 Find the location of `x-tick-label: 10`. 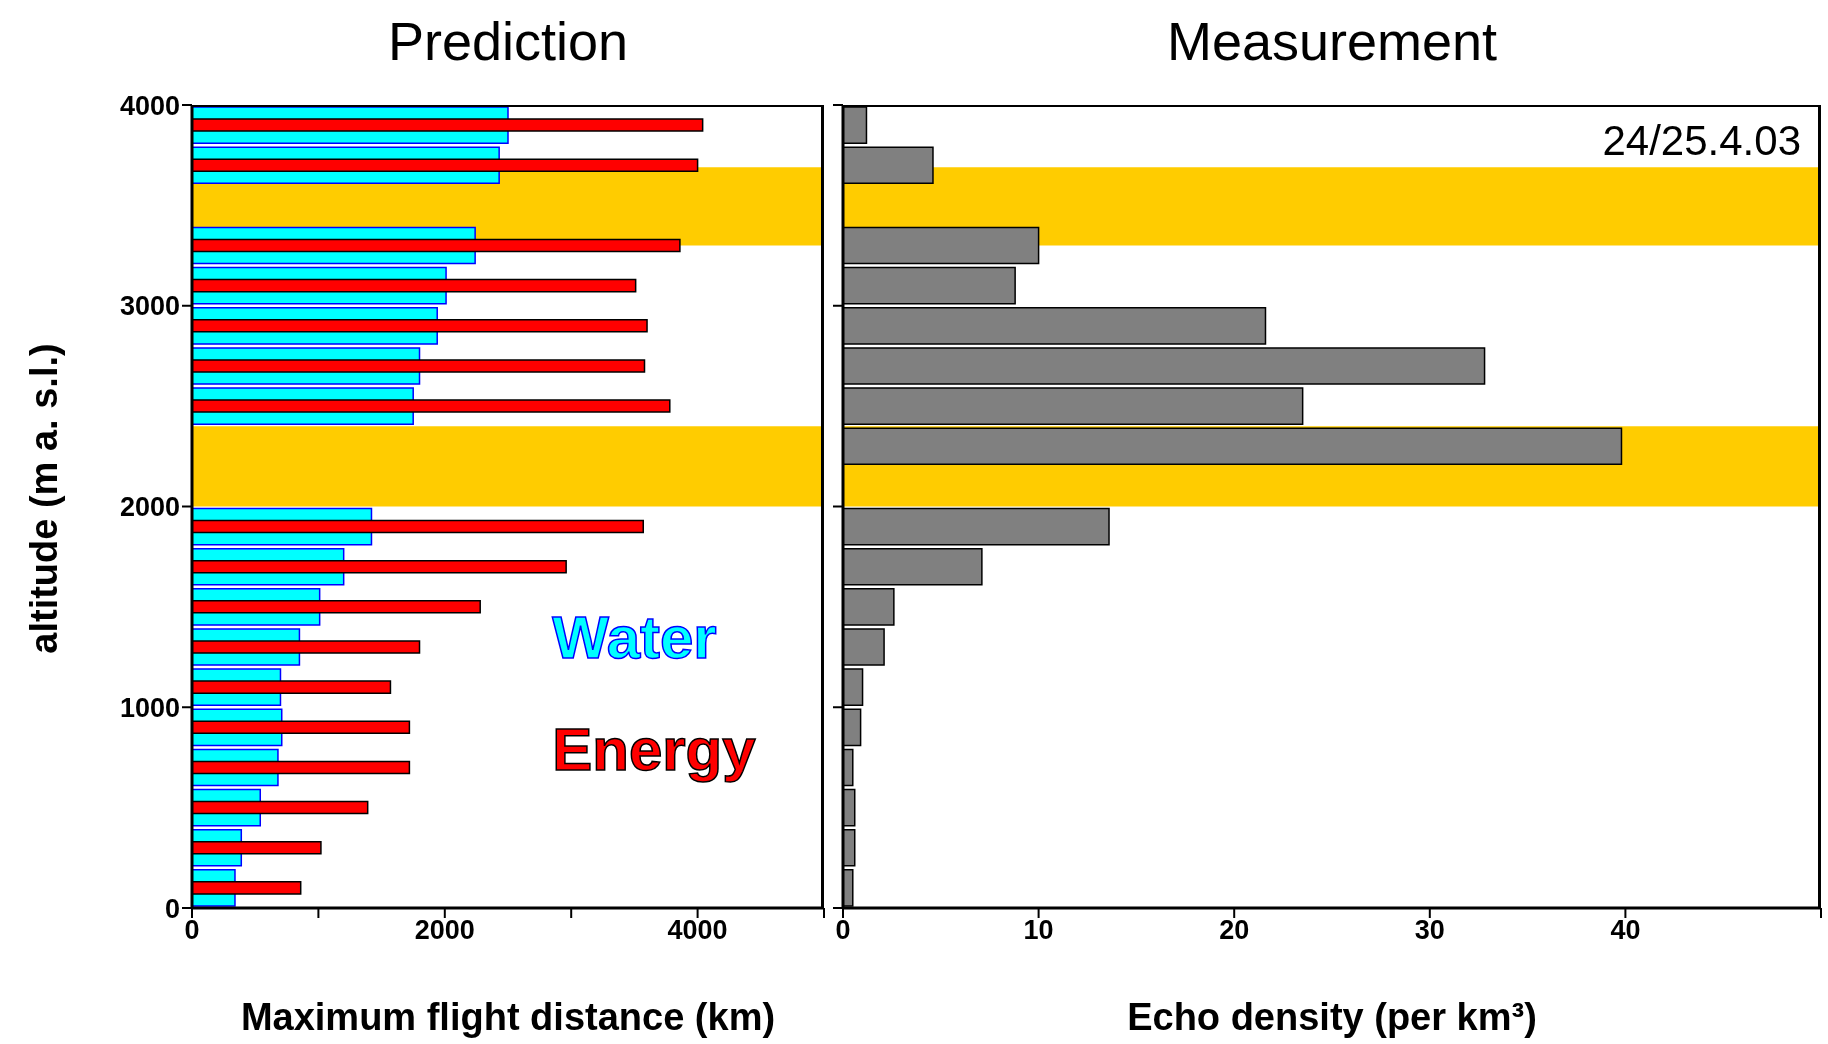

x-tick-label: 10 is located at coordinates (1038, 930).